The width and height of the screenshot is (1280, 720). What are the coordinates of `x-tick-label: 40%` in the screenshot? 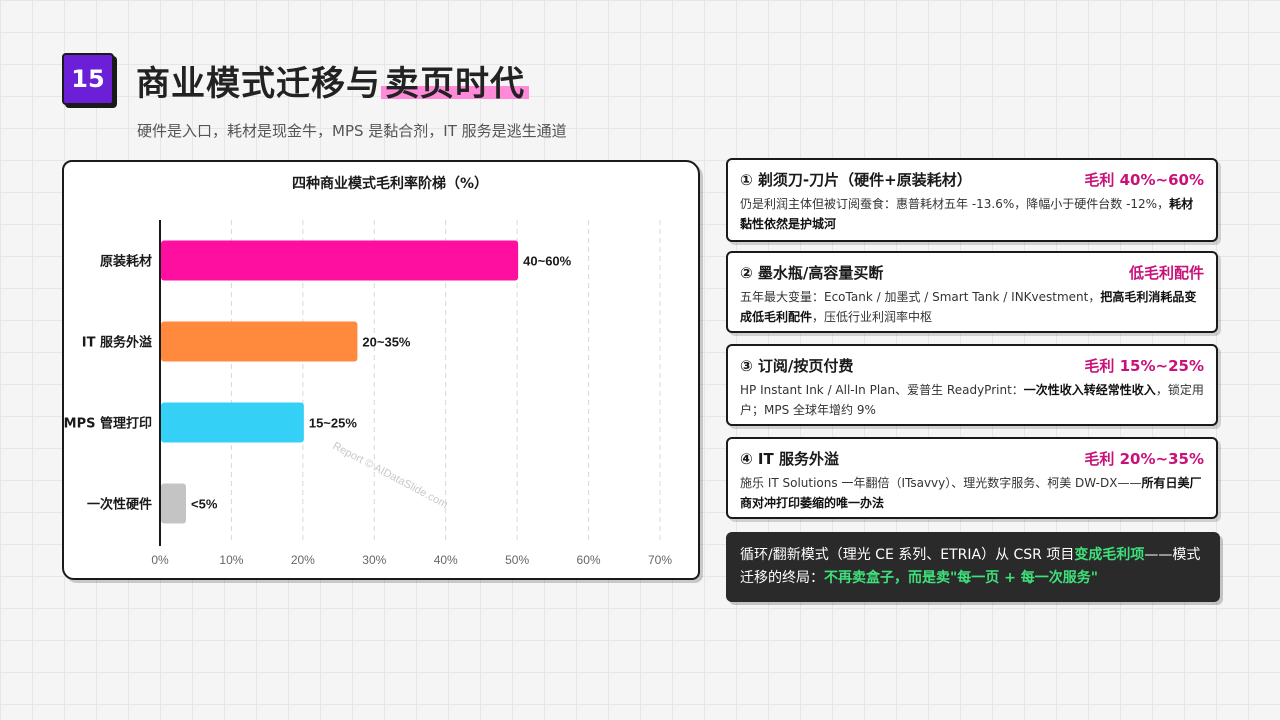 It's located at (446, 560).